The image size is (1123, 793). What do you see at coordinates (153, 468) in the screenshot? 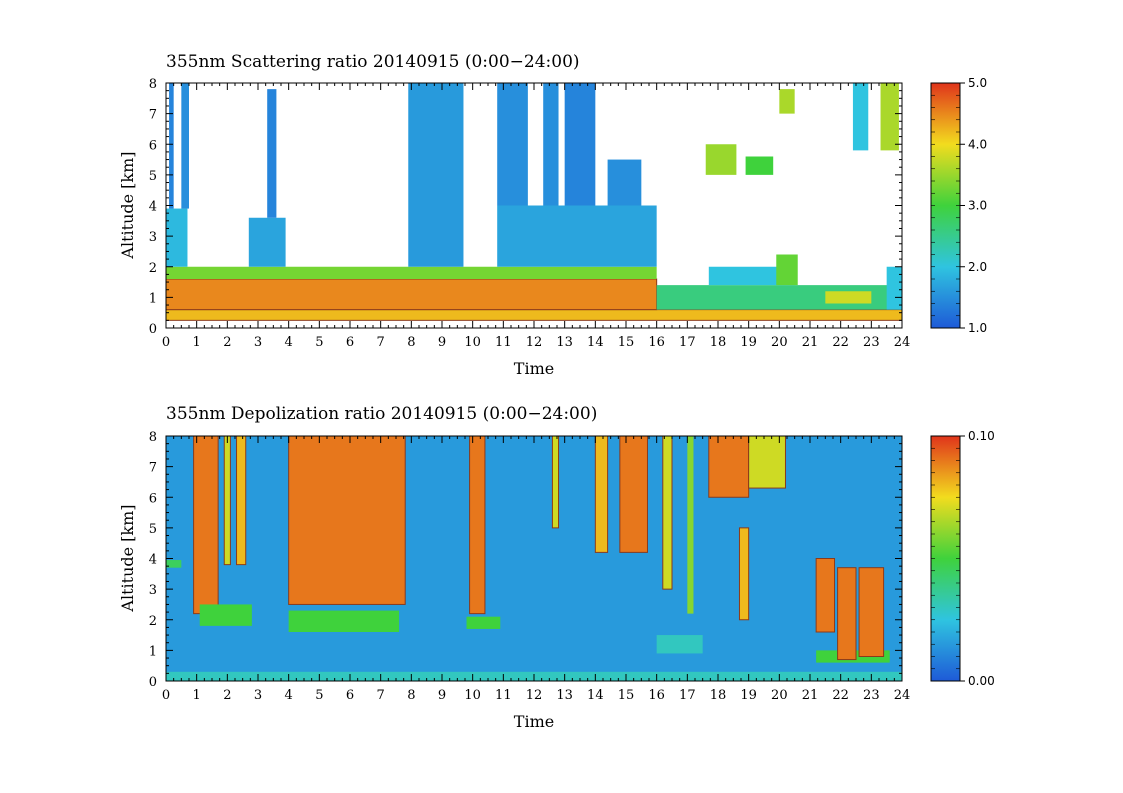
I see `depolarization-ratio-ytick-label: 7` at bounding box center [153, 468].